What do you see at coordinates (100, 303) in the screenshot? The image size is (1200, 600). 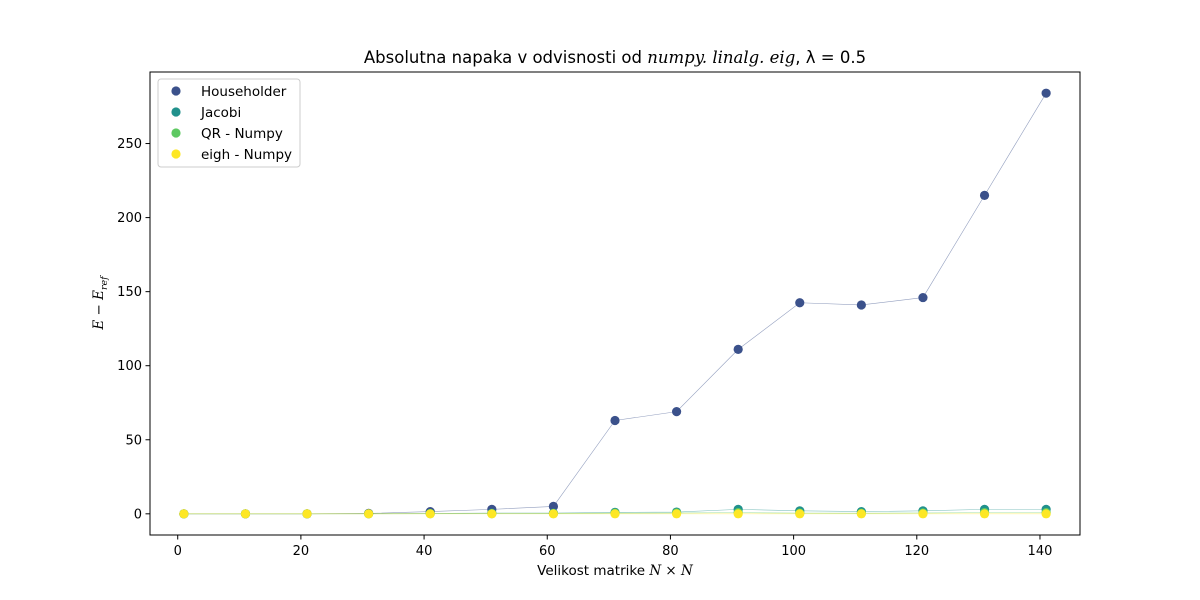 I see `y-axis-label: E − Eref` at bounding box center [100, 303].